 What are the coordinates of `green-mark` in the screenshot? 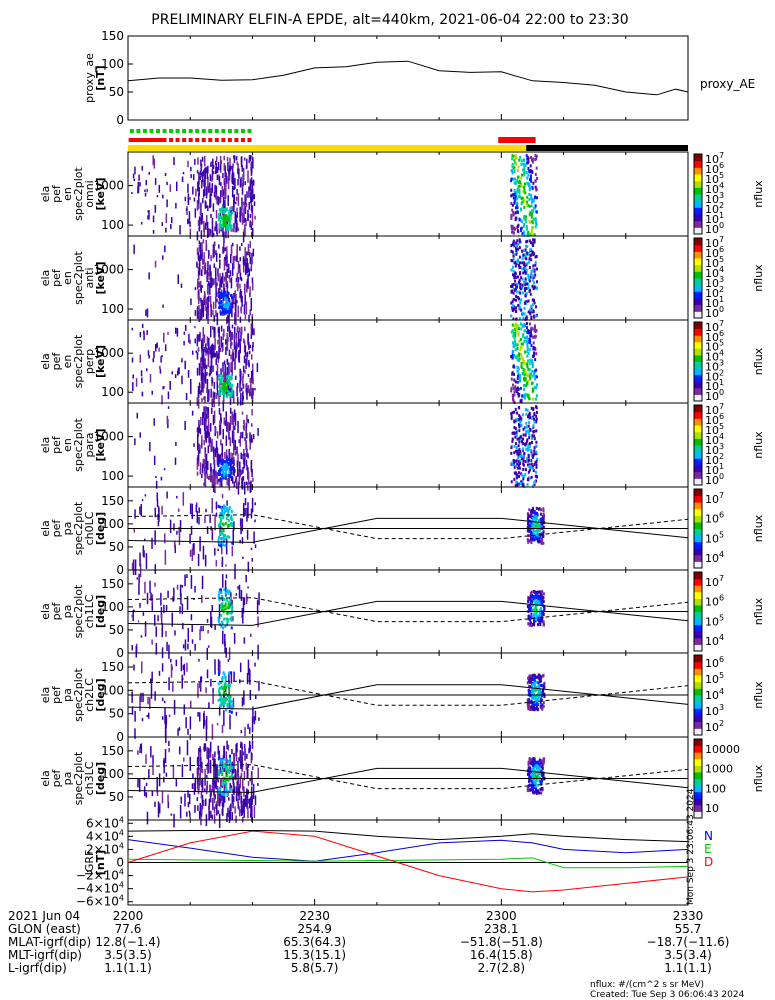 It's located at (236, 131).